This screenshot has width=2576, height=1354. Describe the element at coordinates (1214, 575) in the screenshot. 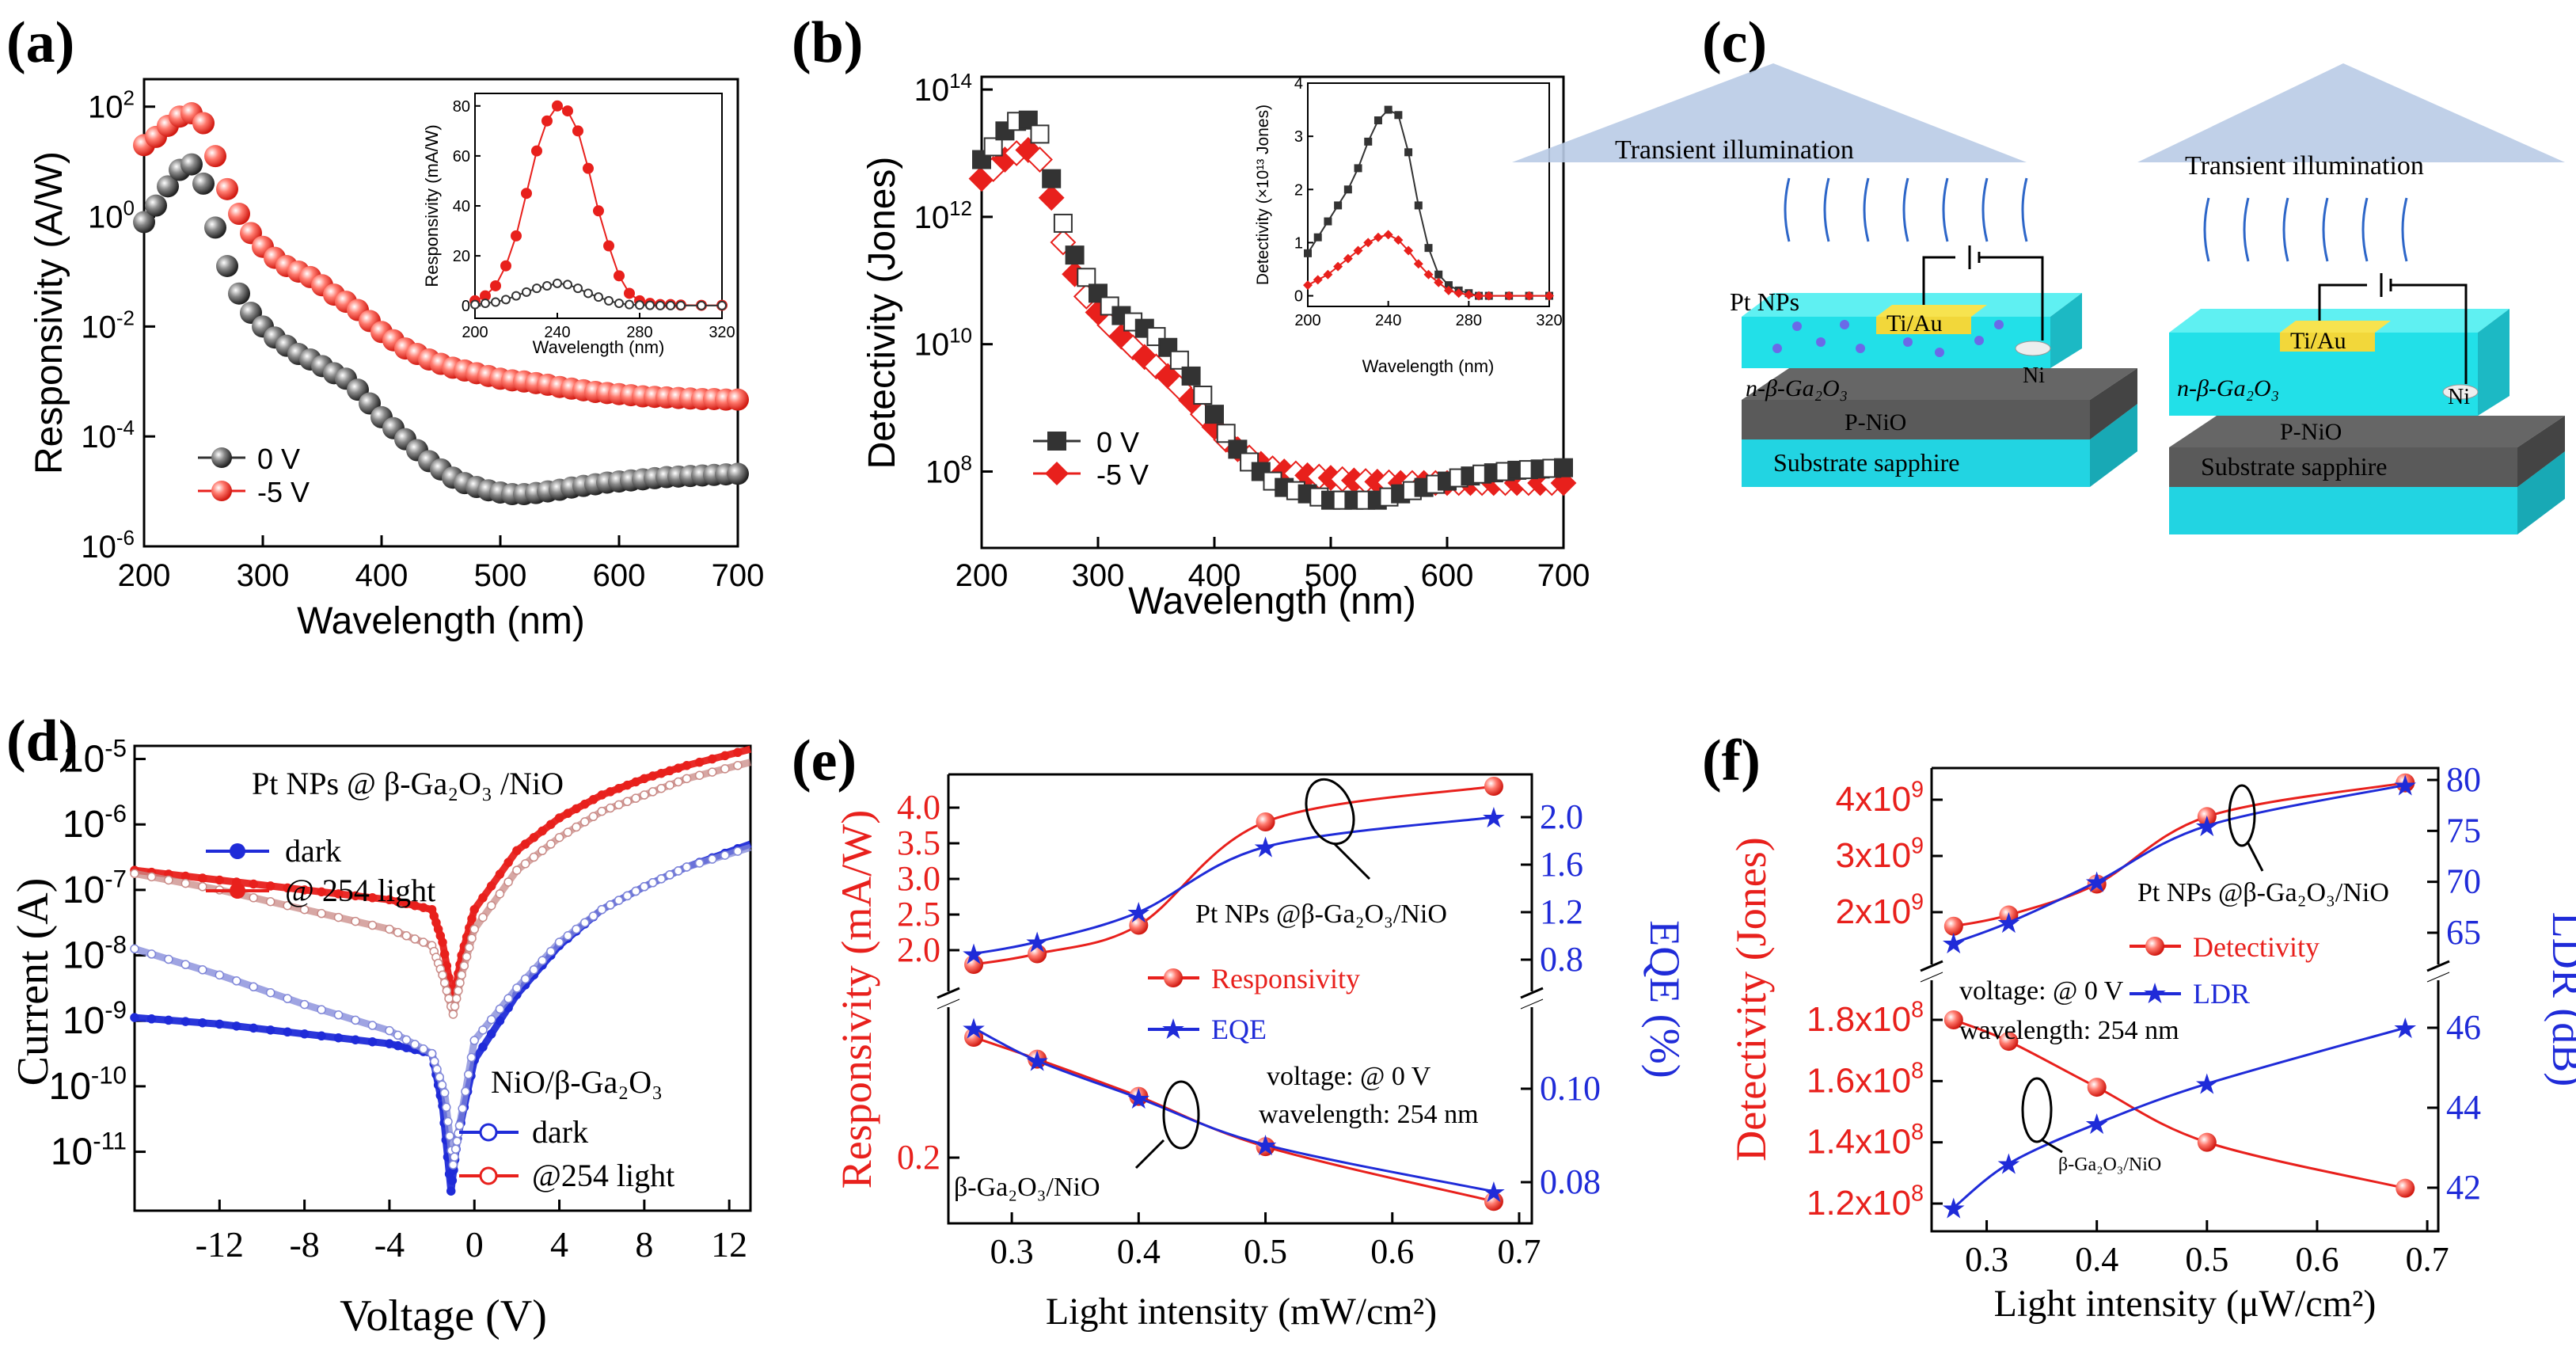

I see `b-xtick-label: 400` at that location.